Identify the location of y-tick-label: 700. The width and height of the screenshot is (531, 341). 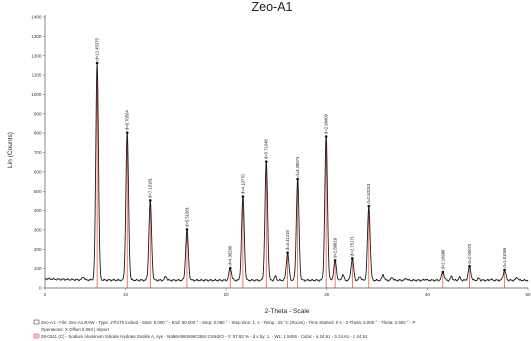
(38, 152).